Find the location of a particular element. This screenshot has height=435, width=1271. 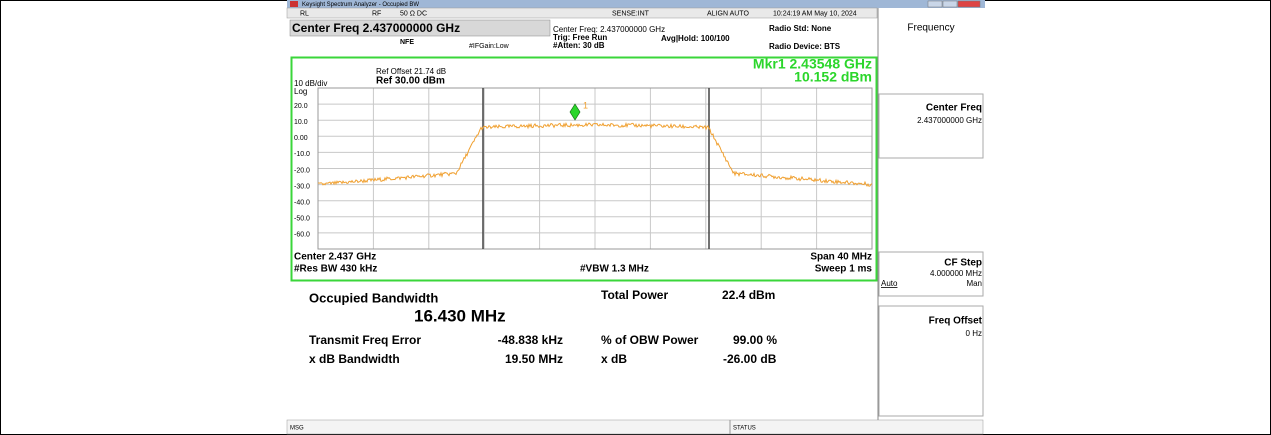

setting-center-freq: Center Freq: 2.437000000 GHz is located at coordinates (609, 29).